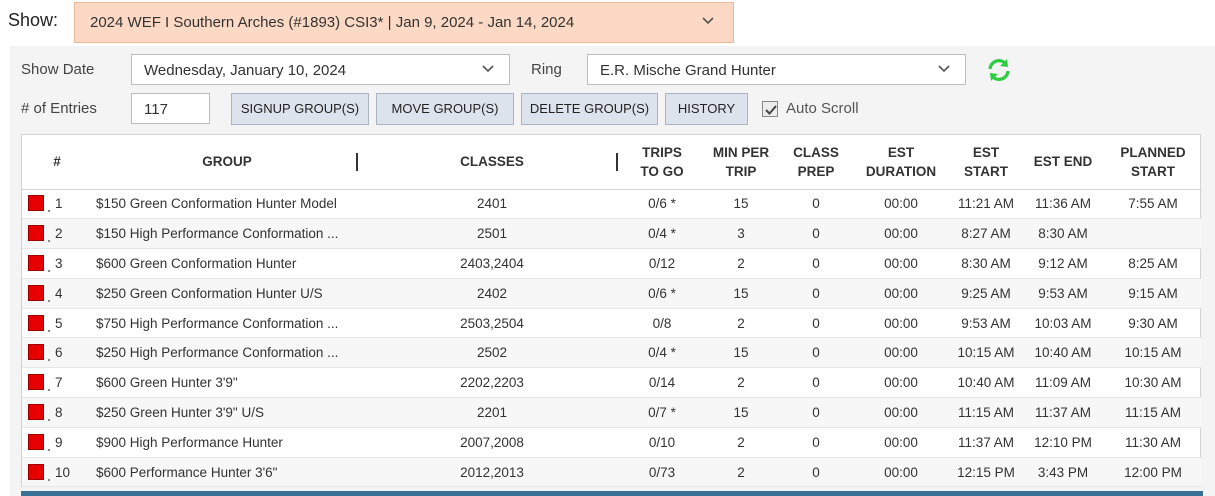 Image resolution: width=1215 pixels, height=496 pixels. What do you see at coordinates (999, 70) in the screenshot?
I see `refresh-icon` at bounding box center [999, 70].